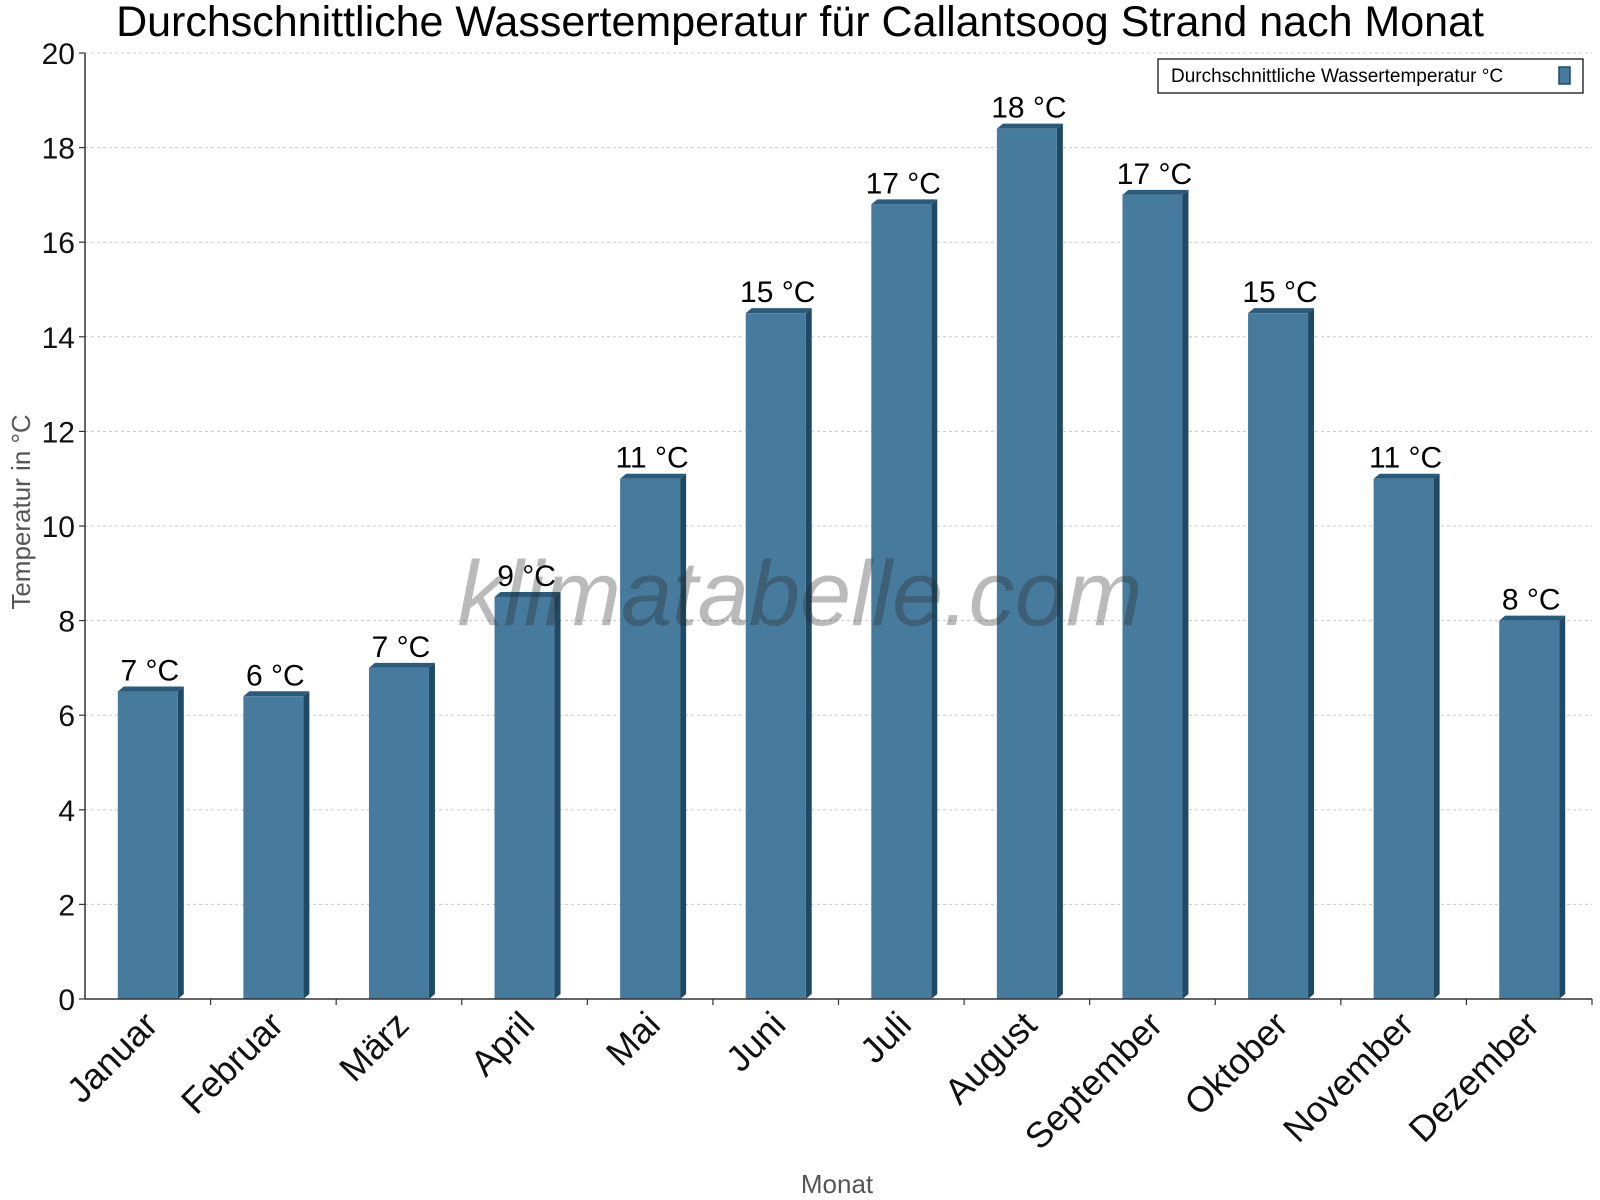 The image size is (1600, 1200). Describe the element at coordinates (1337, 76) in the screenshot. I see `legend-label: Durchschnittliche Wassertemperatur °C` at that location.